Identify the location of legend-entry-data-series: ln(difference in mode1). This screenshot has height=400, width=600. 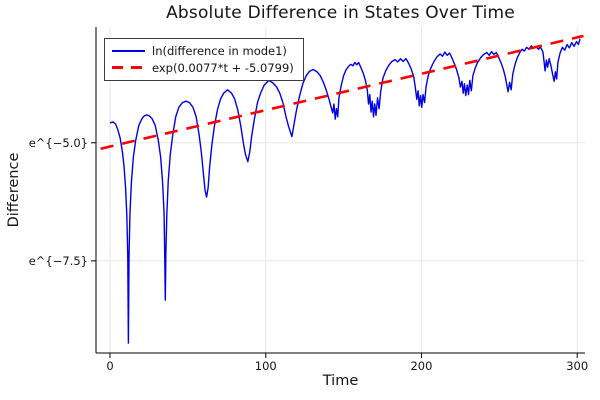
(203, 50).